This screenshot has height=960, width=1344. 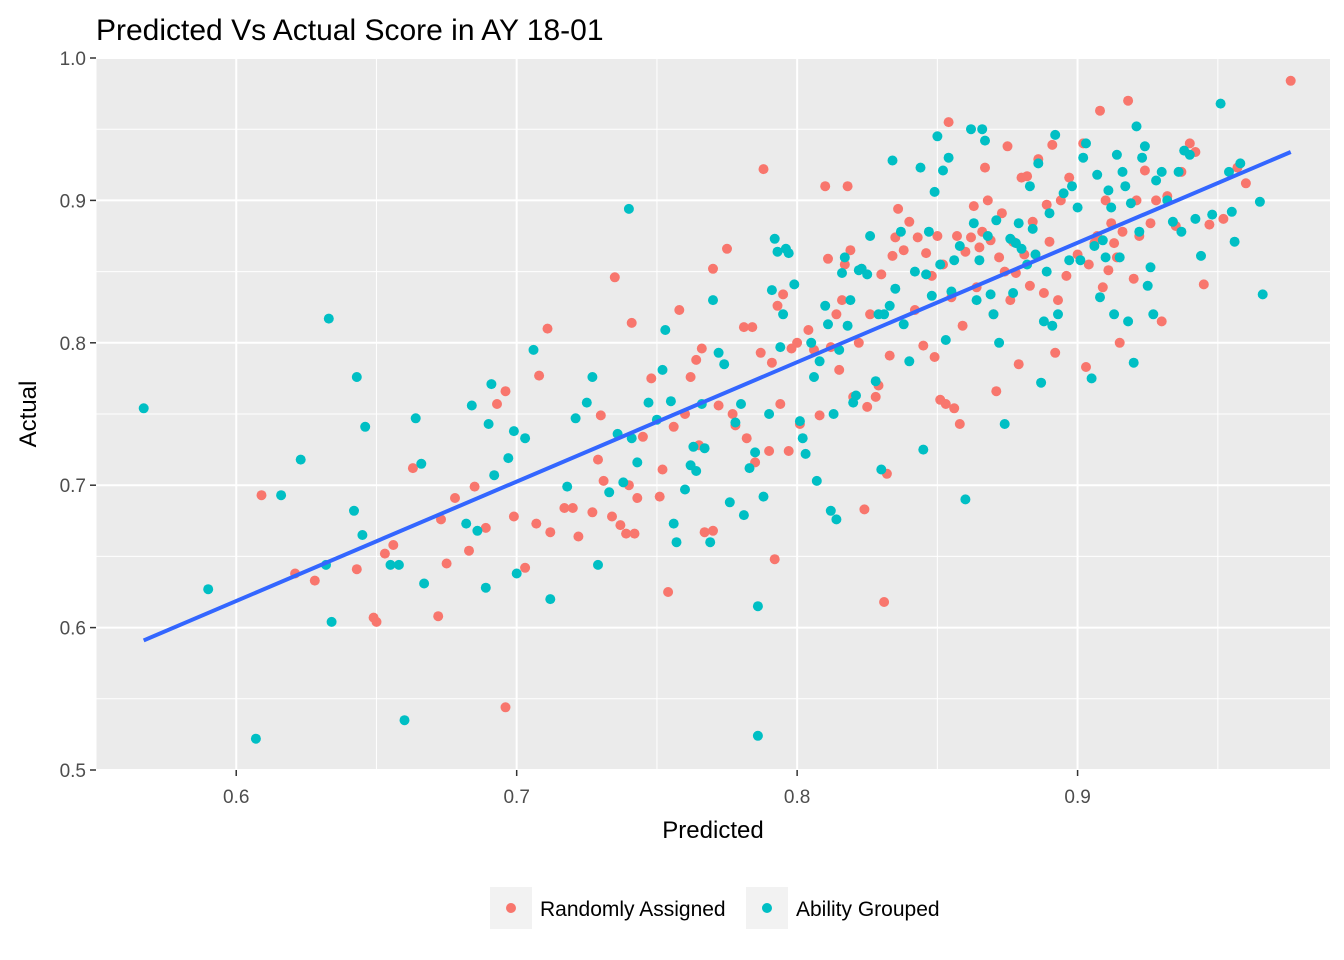 I want to click on chart-title: Predicted Vs Actual Score in AY 18-01, so click(x=350, y=30).